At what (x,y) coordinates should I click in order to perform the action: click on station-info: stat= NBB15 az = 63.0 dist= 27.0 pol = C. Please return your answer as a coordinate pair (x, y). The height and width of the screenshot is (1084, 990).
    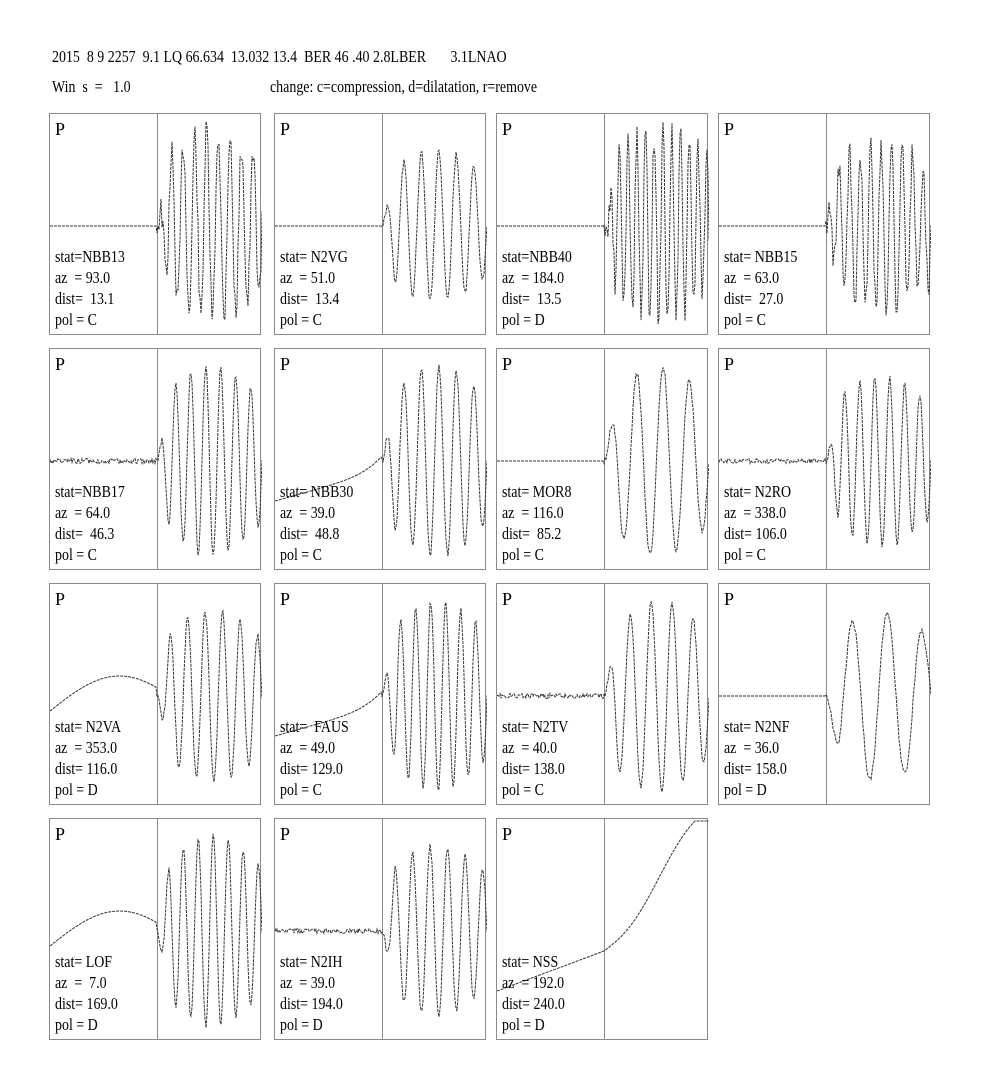
    Looking at the image, I should click on (760, 288).